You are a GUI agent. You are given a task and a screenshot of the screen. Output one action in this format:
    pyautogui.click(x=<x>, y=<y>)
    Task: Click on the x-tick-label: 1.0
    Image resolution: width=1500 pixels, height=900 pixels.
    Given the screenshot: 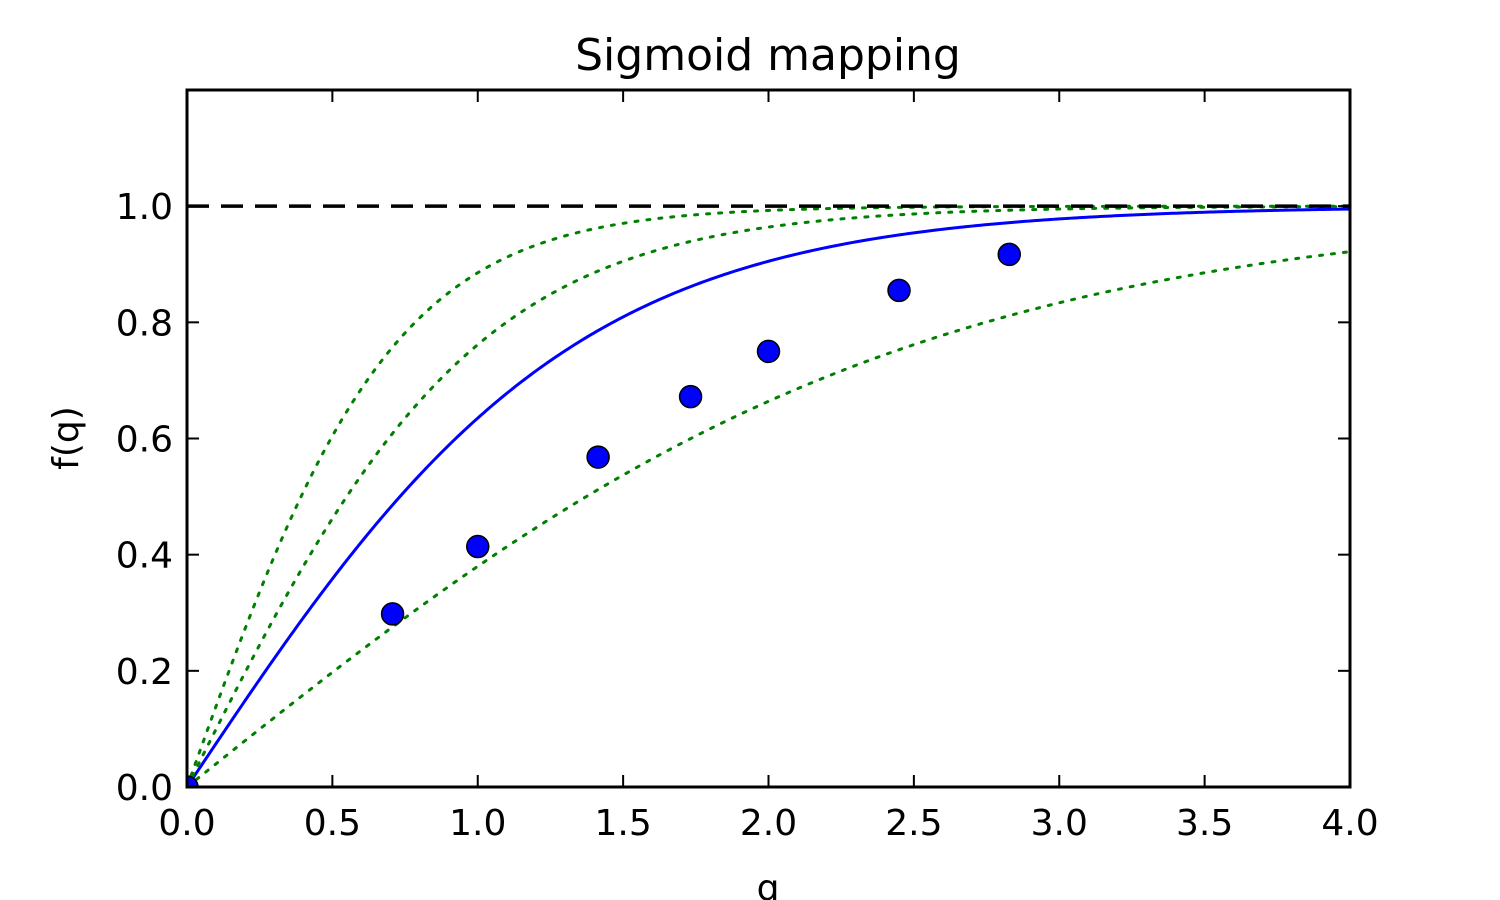 What is the action you would take?
    pyautogui.click(x=477, y=823)
    